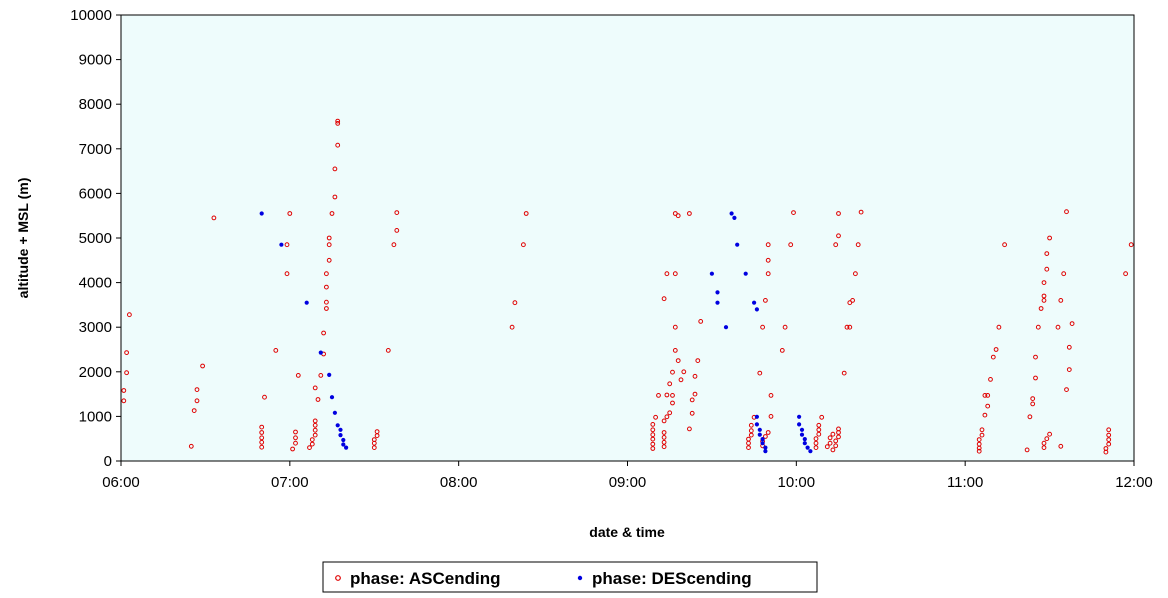  Describe the element at coordinates (121, 482) in the screenshot. I see `x-tick-label: 06:00` at that location.